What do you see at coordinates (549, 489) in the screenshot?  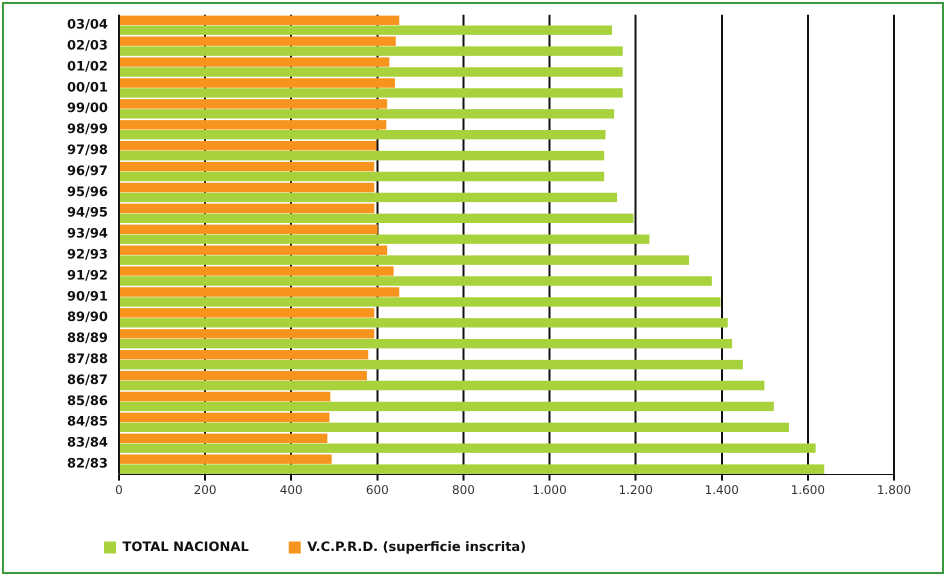 I see `x-tick-label: 1.000` at bounding box center [549, 489].